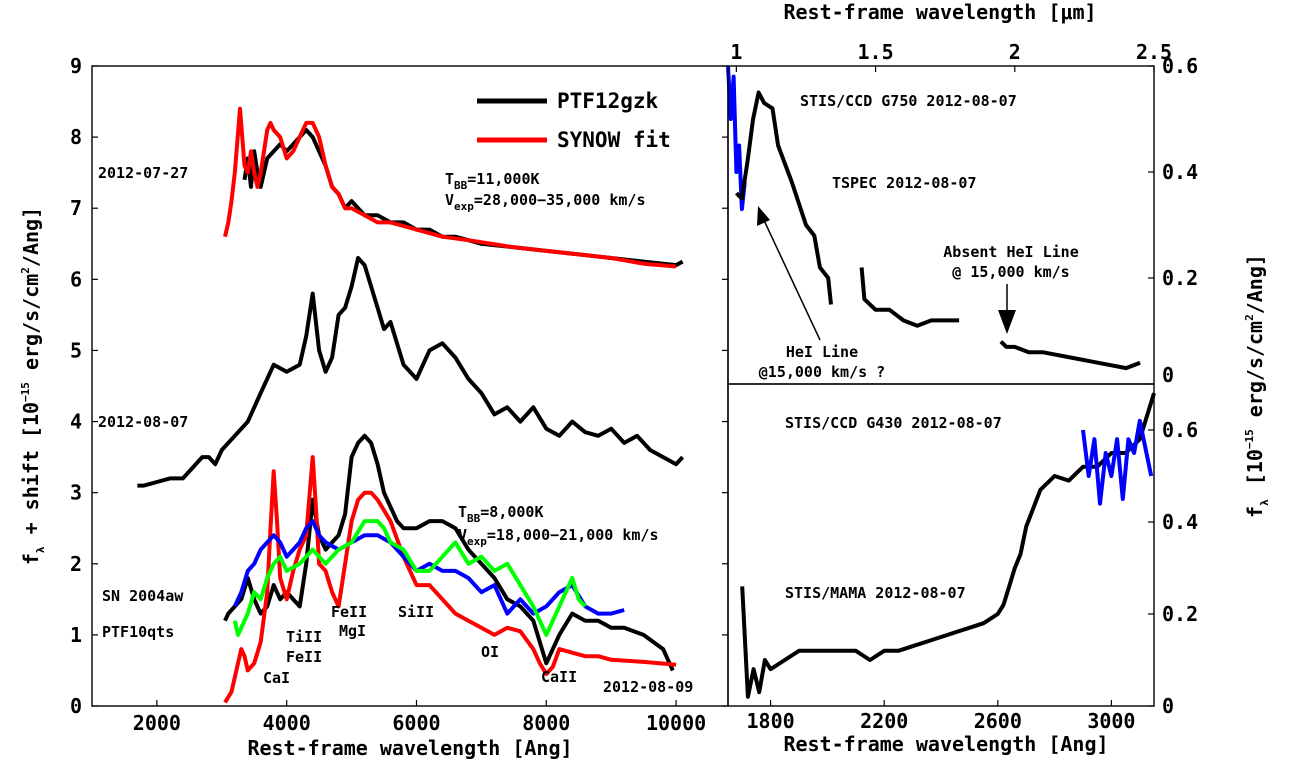 This screenshot has width=1290, height=769. Describe the element at coordinates (908, 101) in the screenshot. I see `label-stis-g750: STIS/CCD G750 2012-08-07` at that location.